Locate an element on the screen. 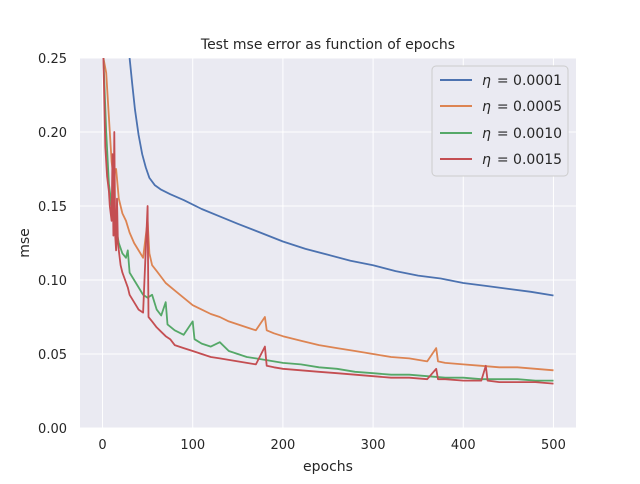 Image resolution: width=640 pixels, height=484 pixels. x-tick-labels: 0 100 200 300 400 500 is located at coordinates (331, 445).